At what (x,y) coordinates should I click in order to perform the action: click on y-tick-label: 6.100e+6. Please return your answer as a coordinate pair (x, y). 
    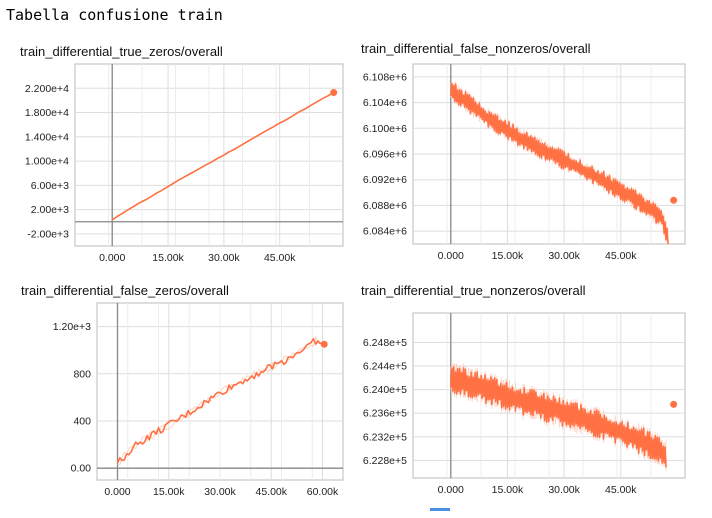
    Looking at the image, I should click on (385, 129).